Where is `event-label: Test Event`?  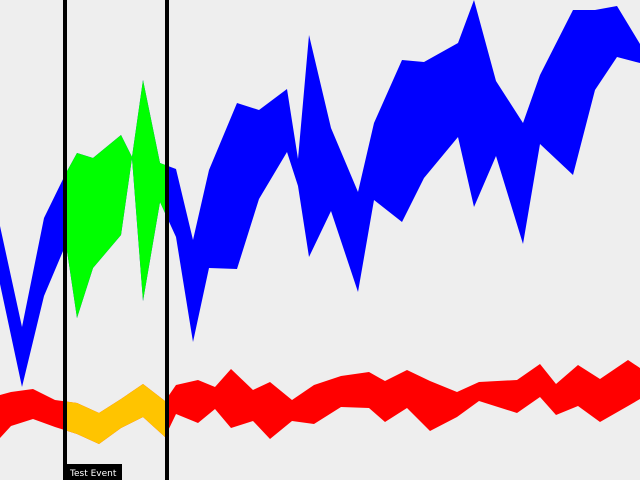 event-label: Test Event is located at coordinates (93, 474).